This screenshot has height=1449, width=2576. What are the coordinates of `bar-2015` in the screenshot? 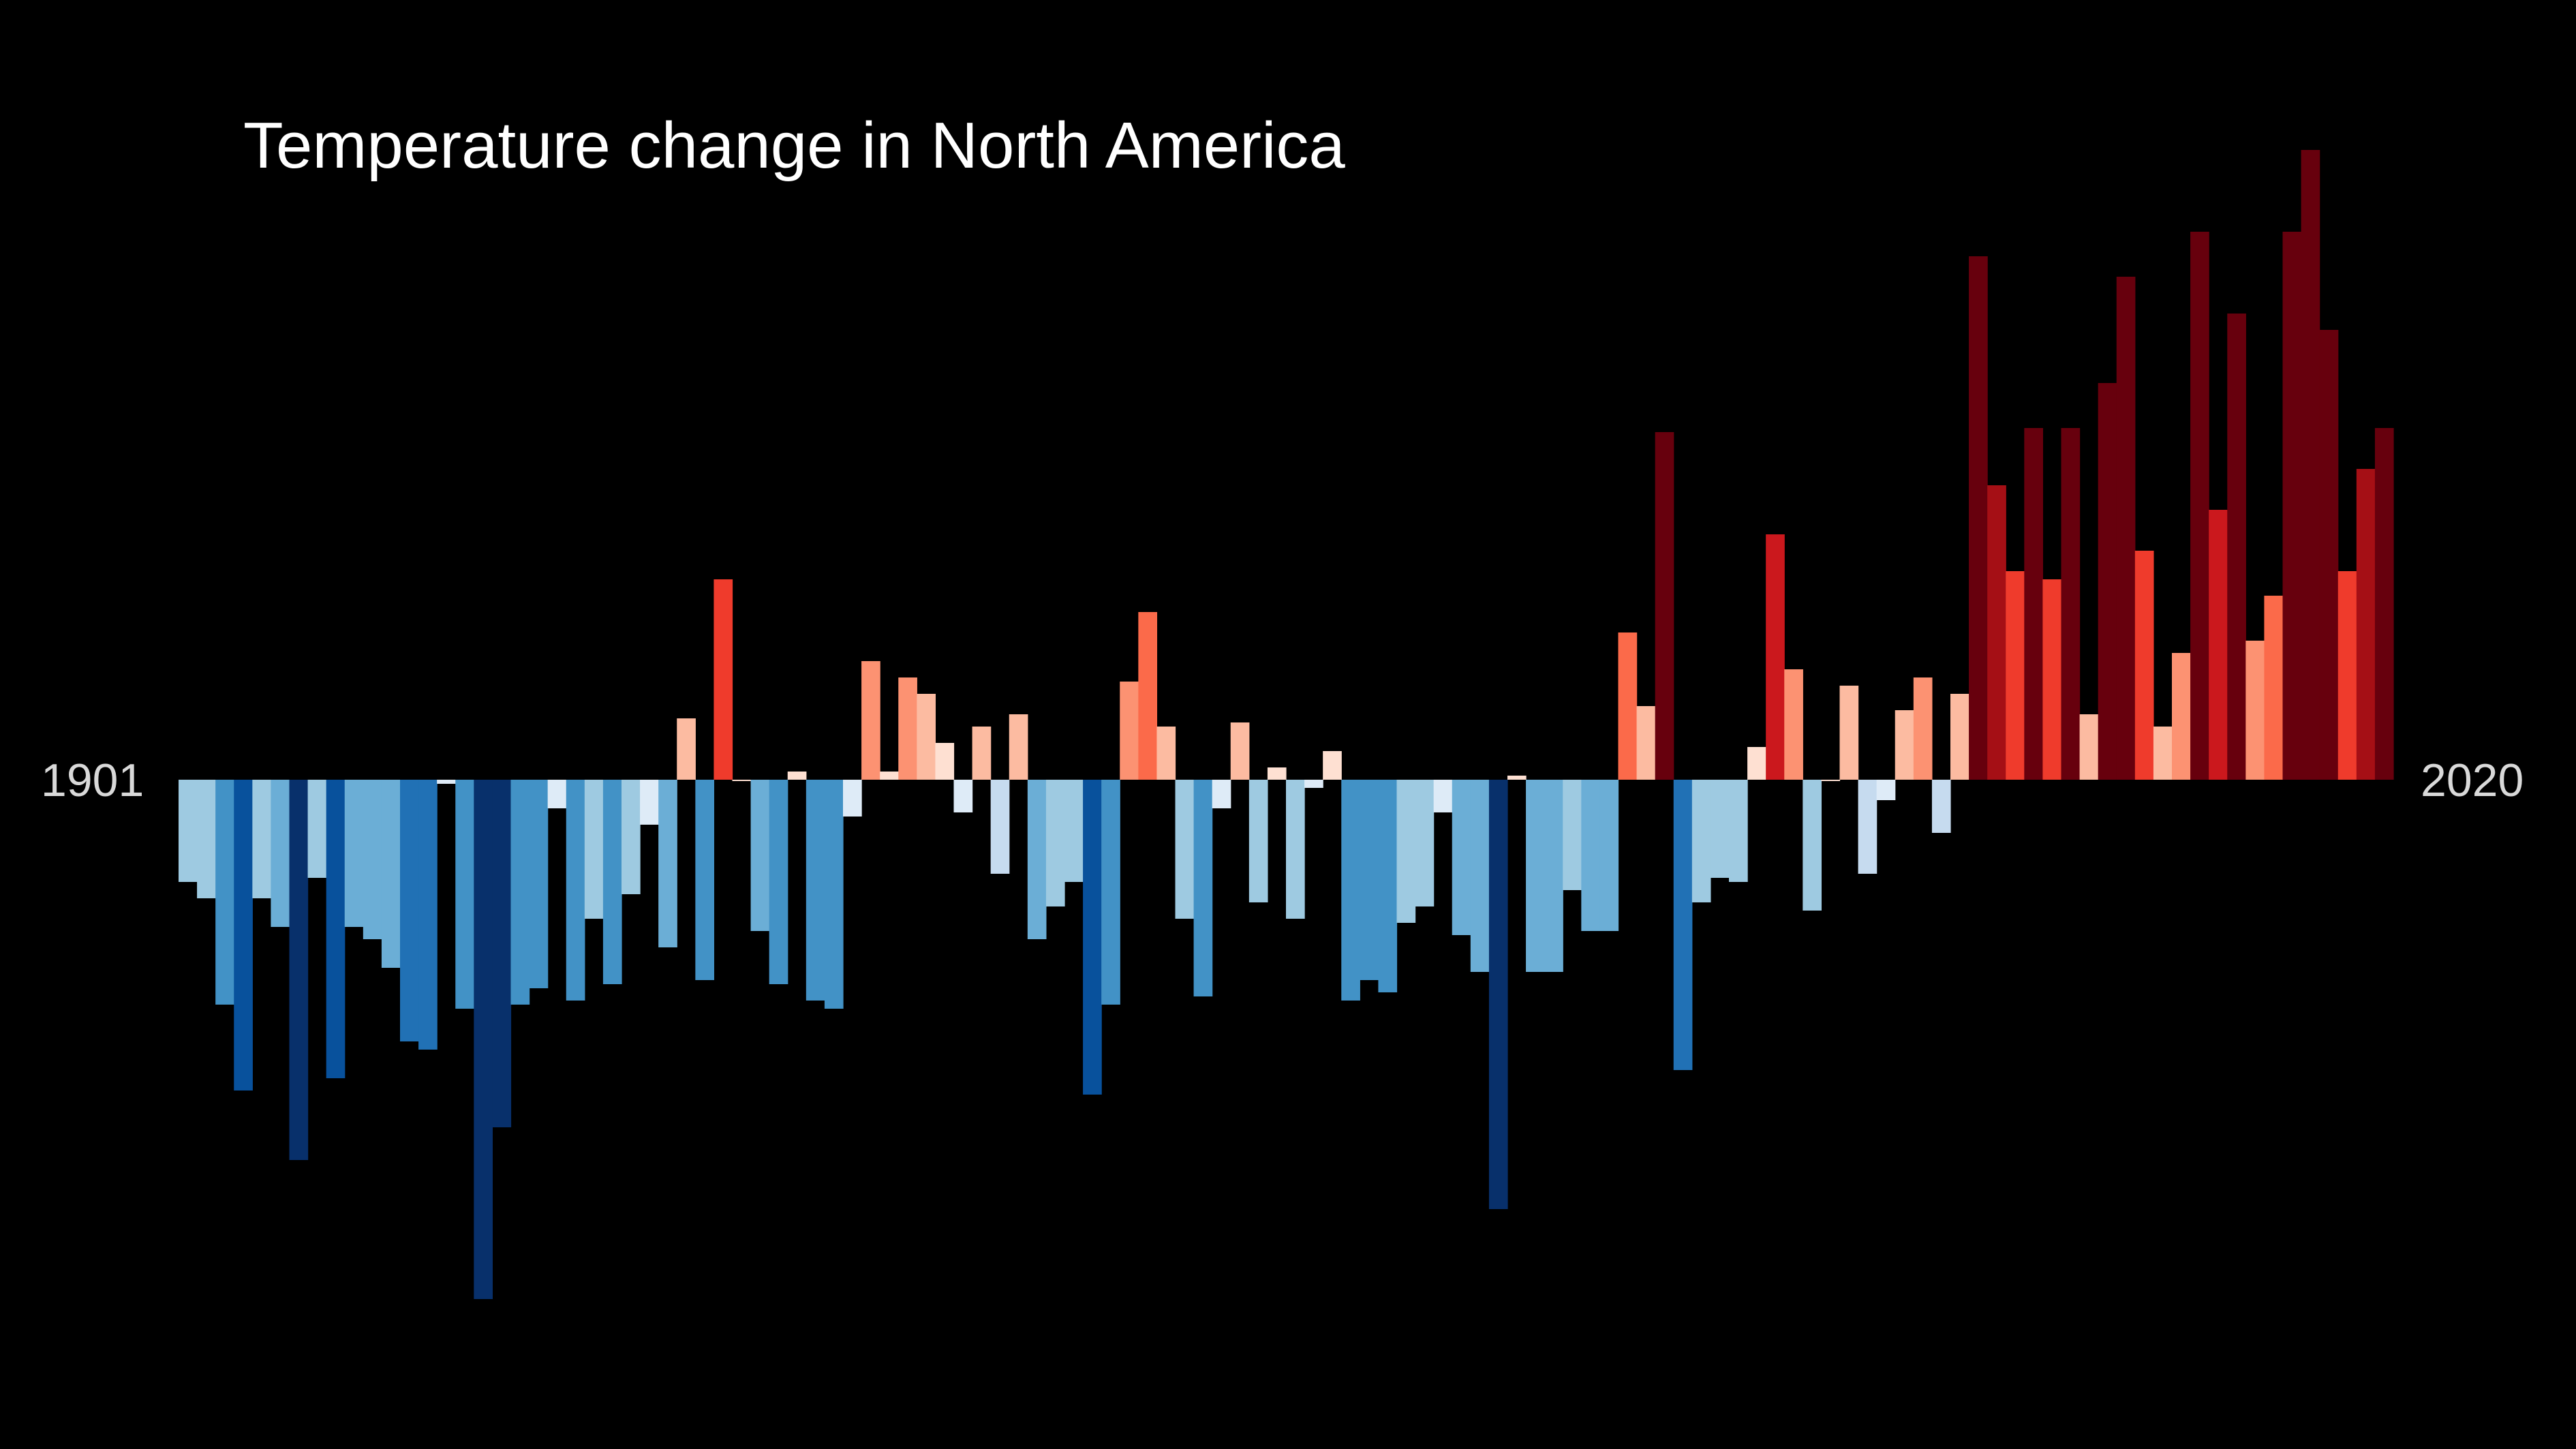 It's located at (2292, 506).